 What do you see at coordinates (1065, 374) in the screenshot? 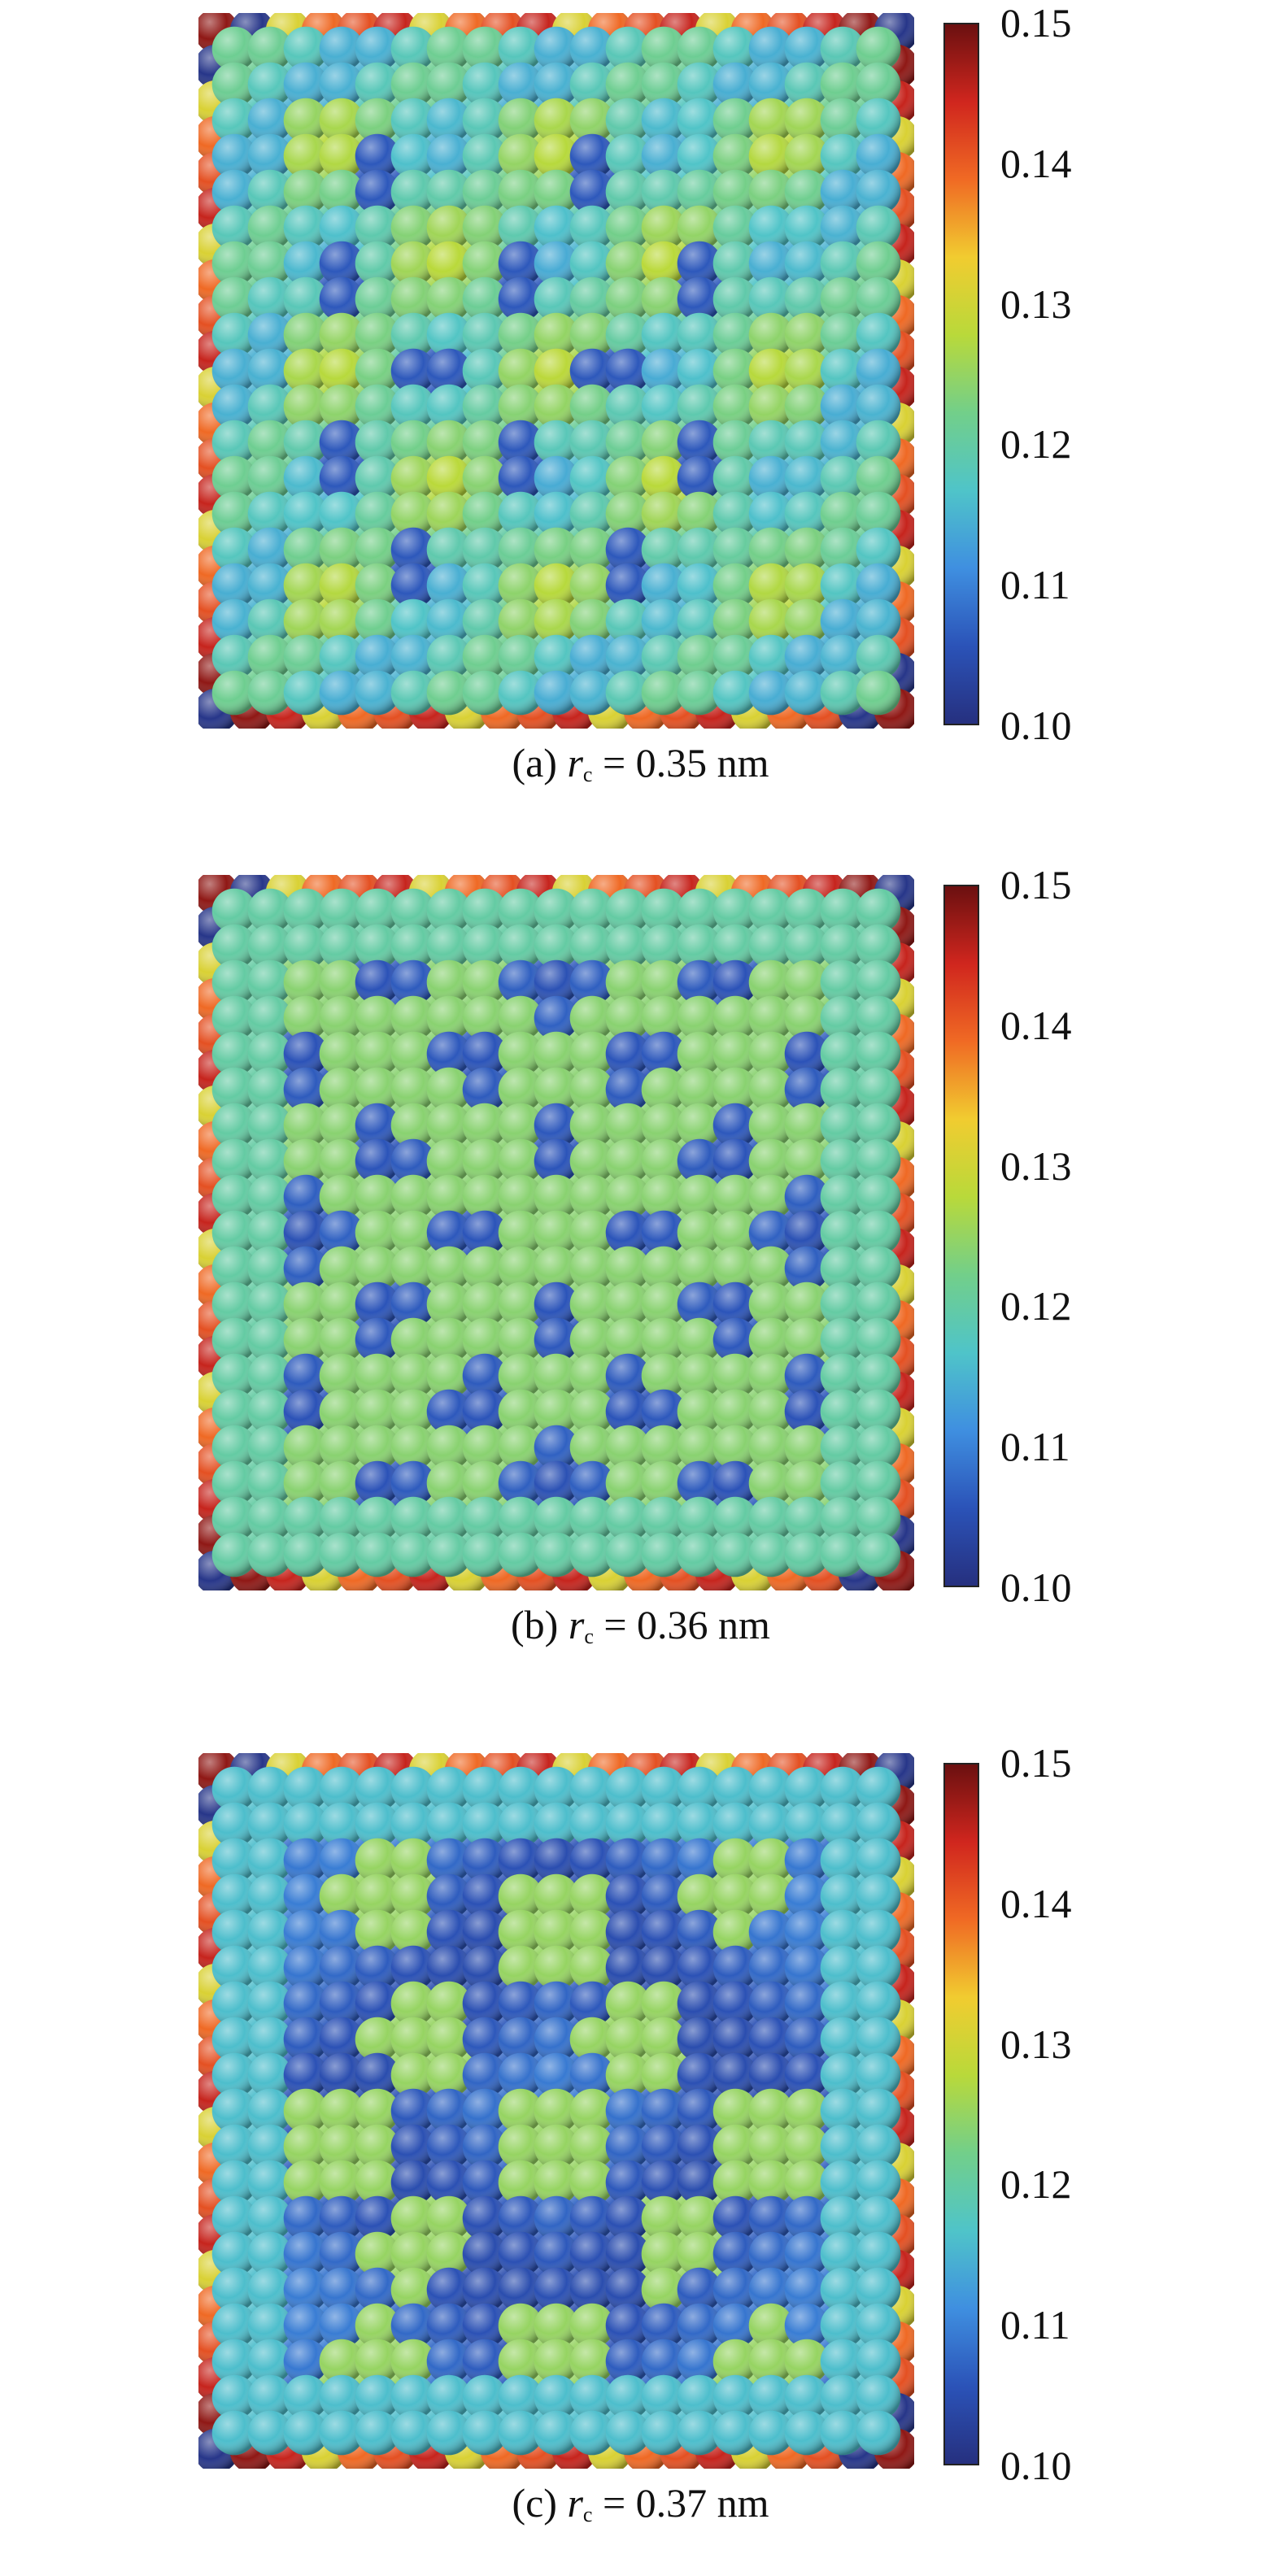
I see `colorbar-ticks-a: 0.15 0.14 0.13 0.12 0.11 0.10` at bounding box center [1065, 374].